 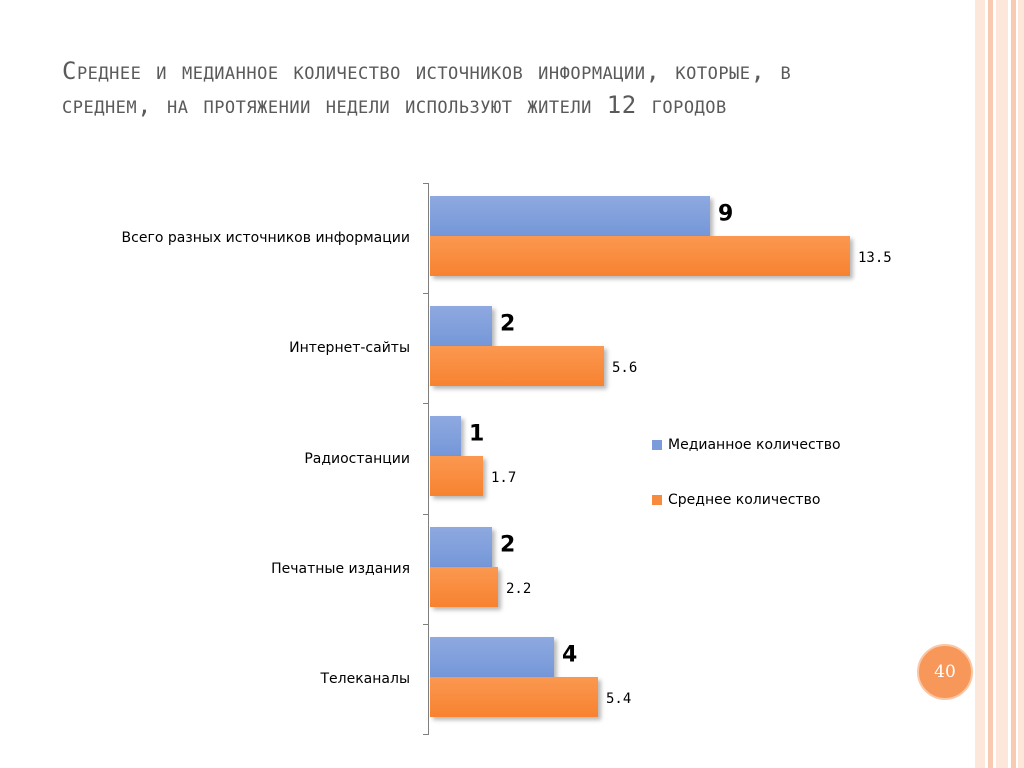 What do you see at coordinates (504, 478) in the screenshot?
I see `data-label-mean: 1.7` at bounding box center [504, 478].